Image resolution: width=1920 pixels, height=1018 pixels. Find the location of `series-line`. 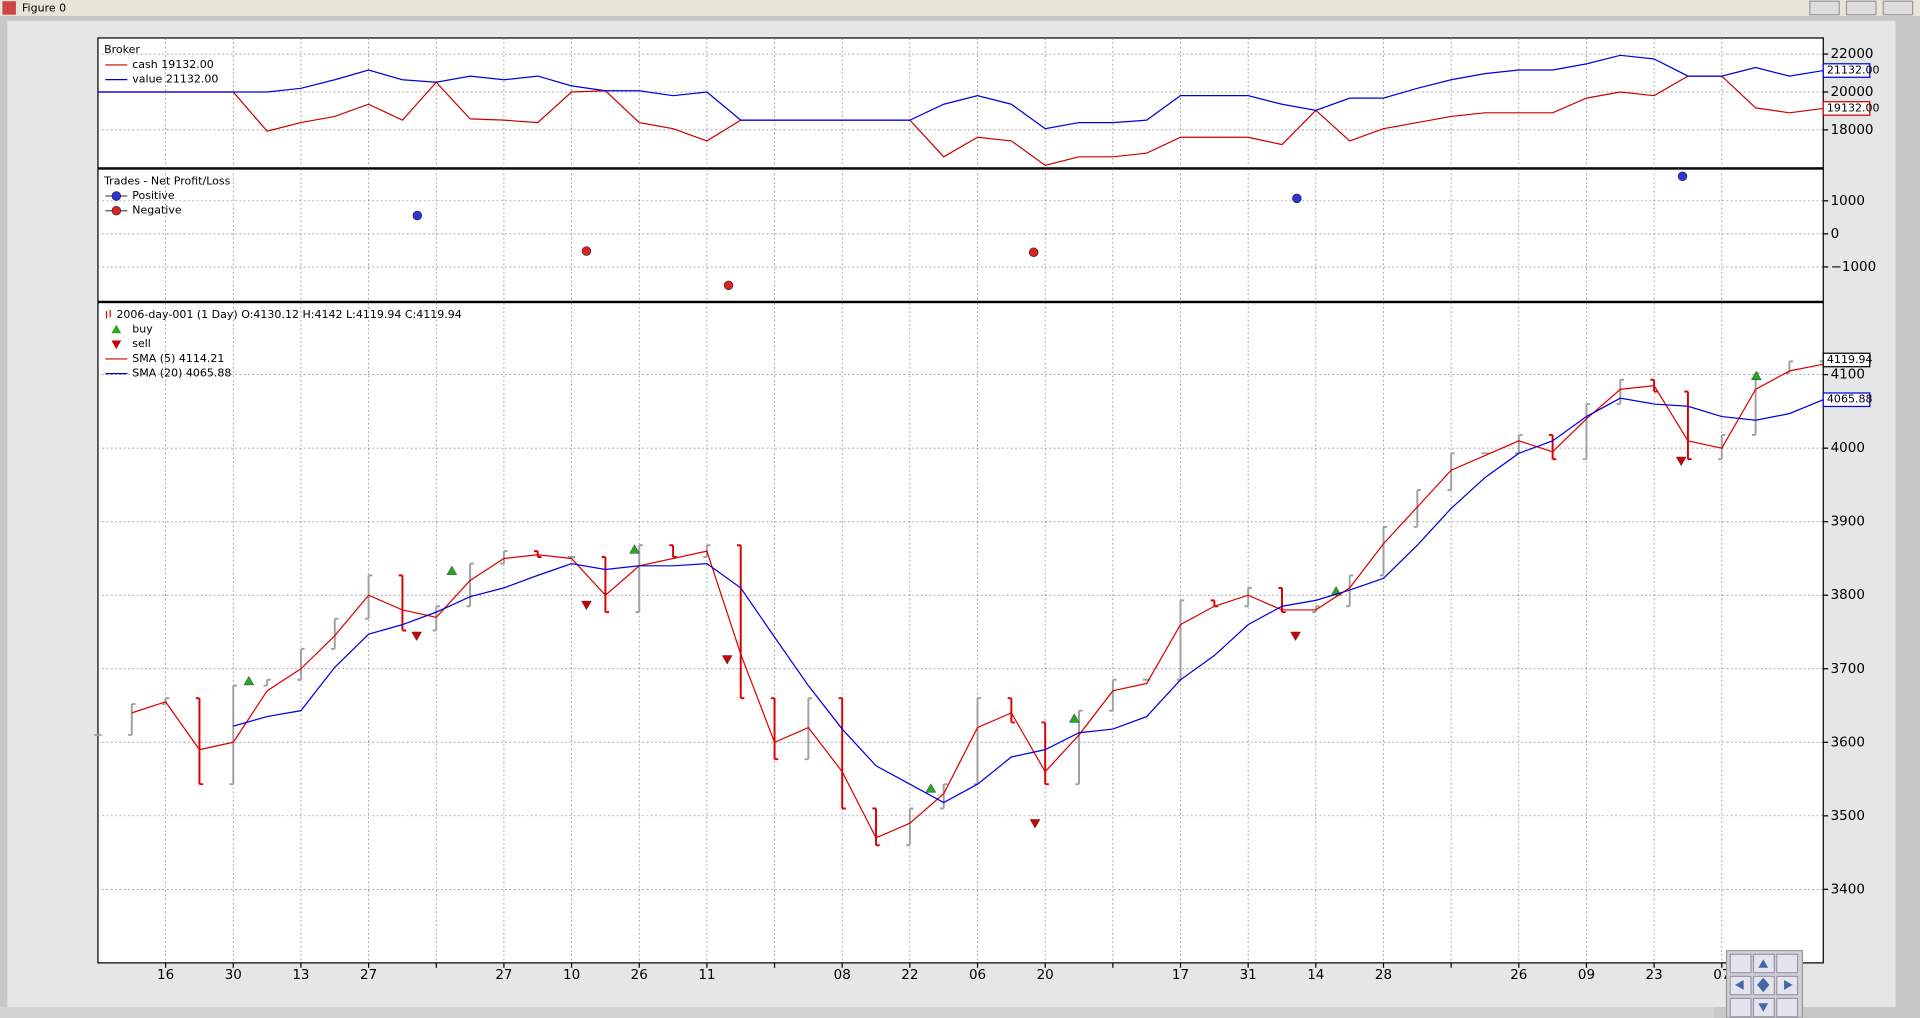

series-line is located at coordinates (960, 92).